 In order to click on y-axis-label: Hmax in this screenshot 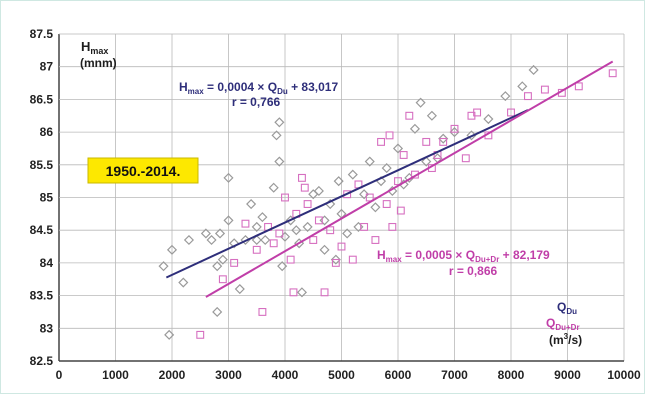, I will do `click(94, 47)`.